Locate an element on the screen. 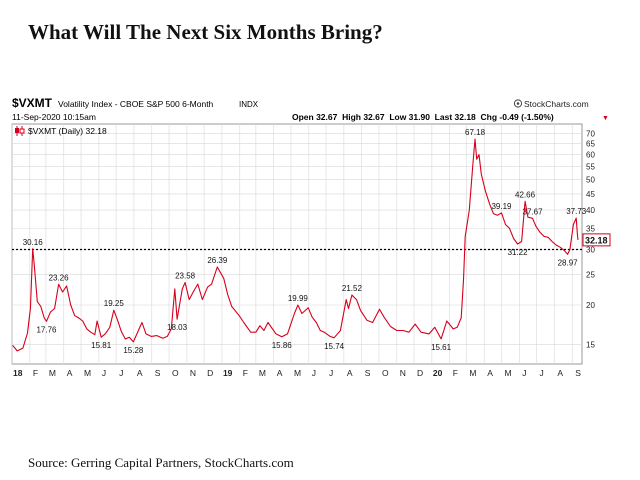 The width and height of the screenshot is (640, 480). candlestick-icon is located at coordinates (20, 131).